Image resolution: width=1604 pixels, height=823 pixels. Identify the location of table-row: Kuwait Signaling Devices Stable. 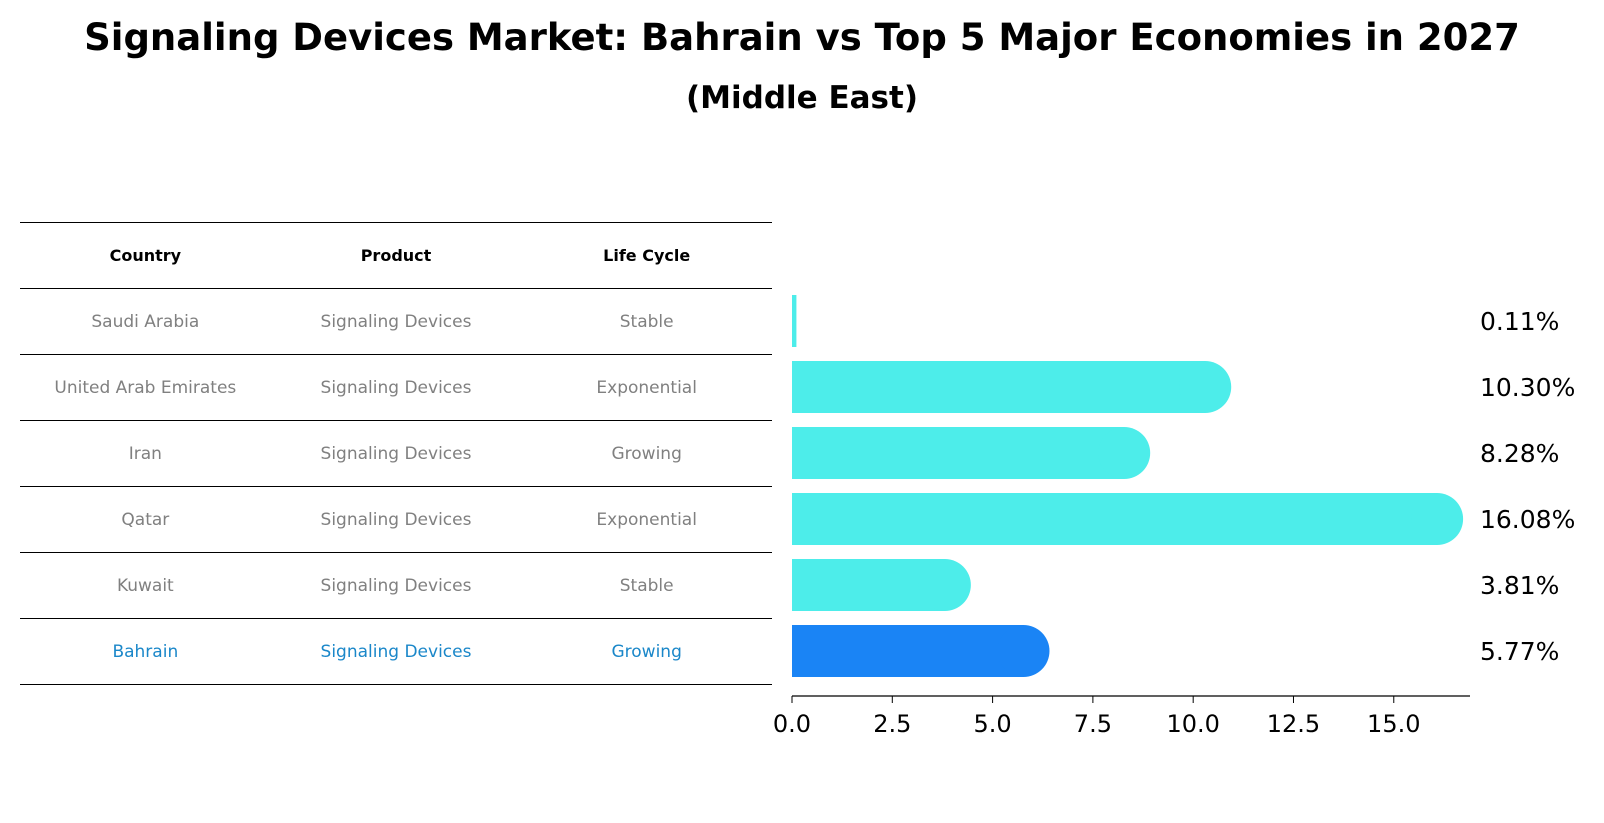
(396, 585).